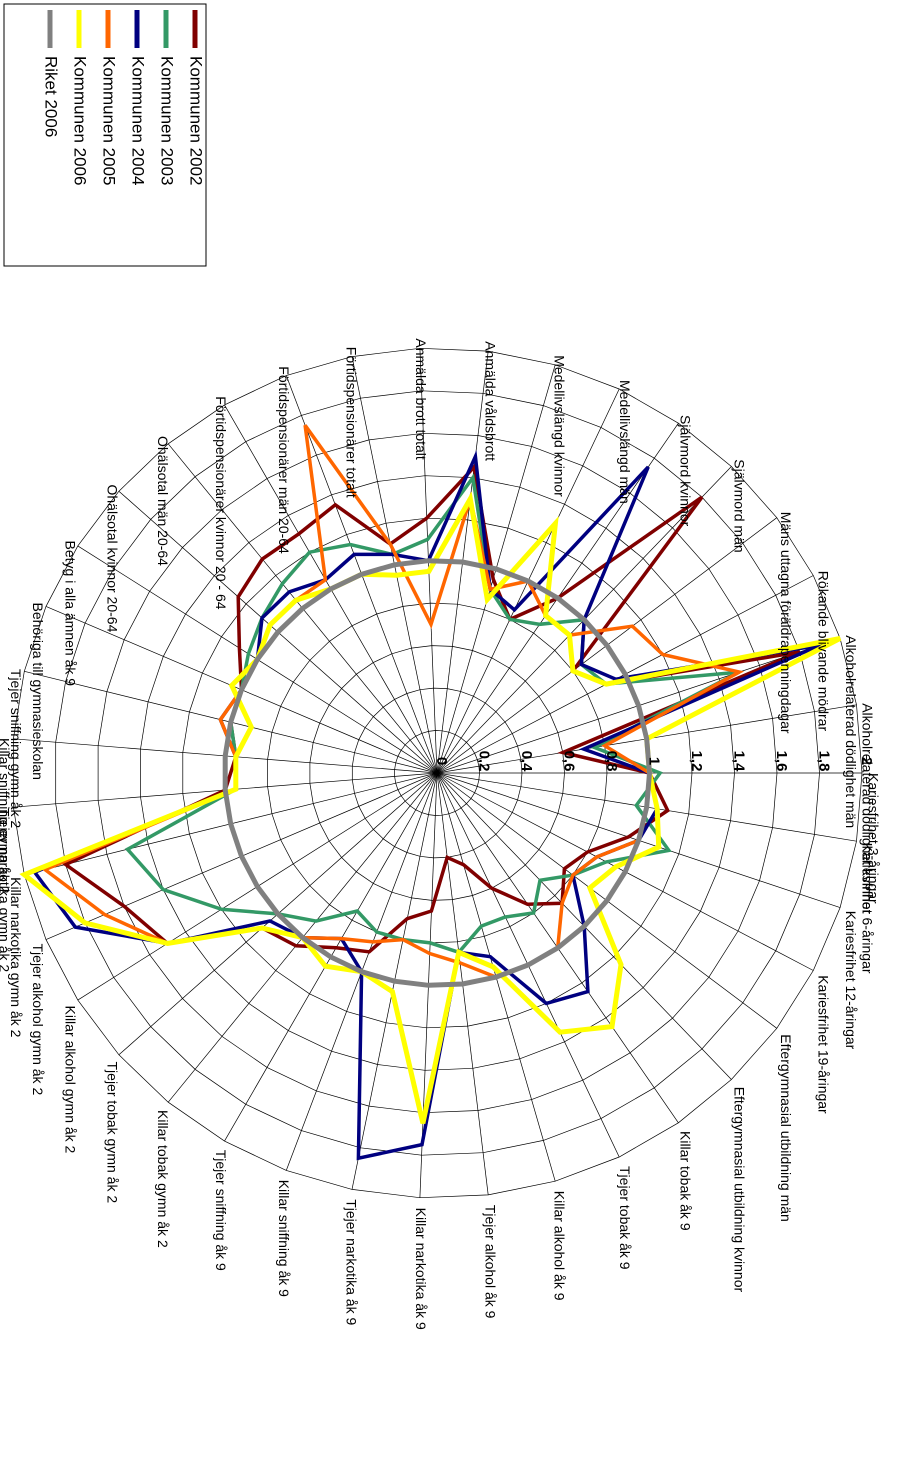 The width and height of the screenshot is (906, 1465). I want to click on tick-label: 0,8, so click(611, 761).